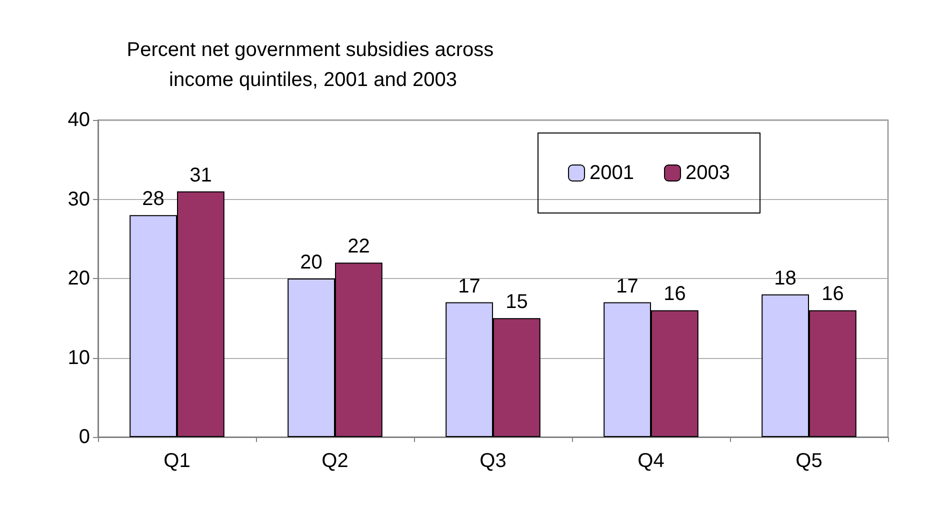  I want to click on chart-title: Percent net government subsidies across income quintiles, 2001 and 2003, so click(313, 65).